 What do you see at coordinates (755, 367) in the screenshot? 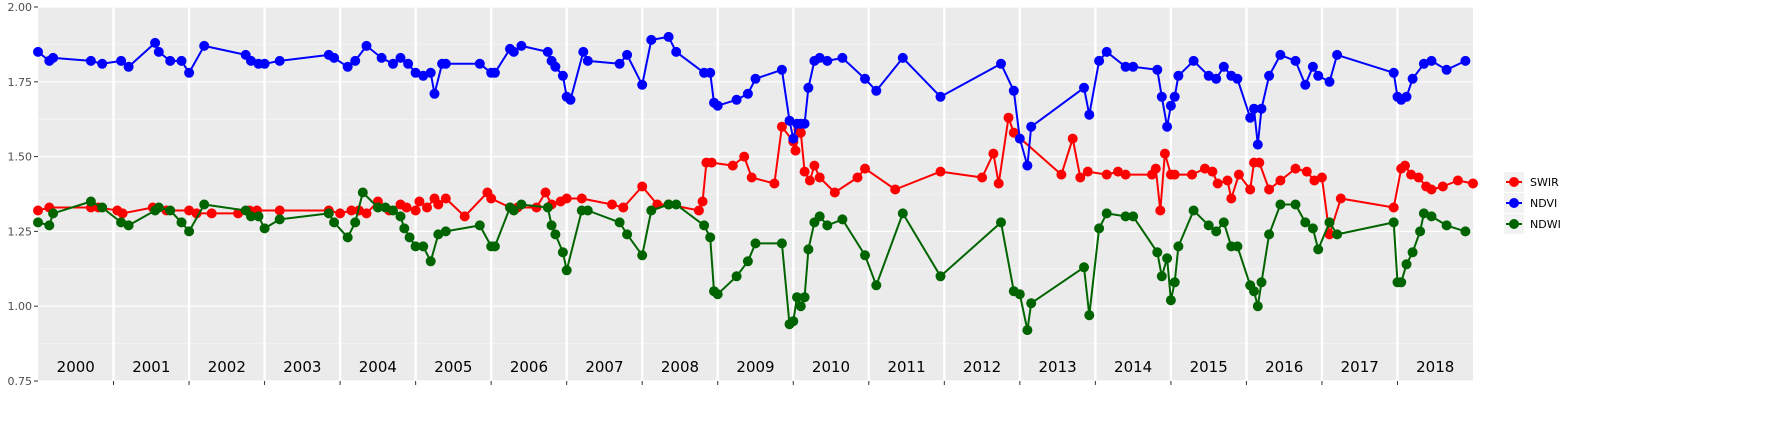
I see `year-label: 2009` at bounding box center [755, 367].